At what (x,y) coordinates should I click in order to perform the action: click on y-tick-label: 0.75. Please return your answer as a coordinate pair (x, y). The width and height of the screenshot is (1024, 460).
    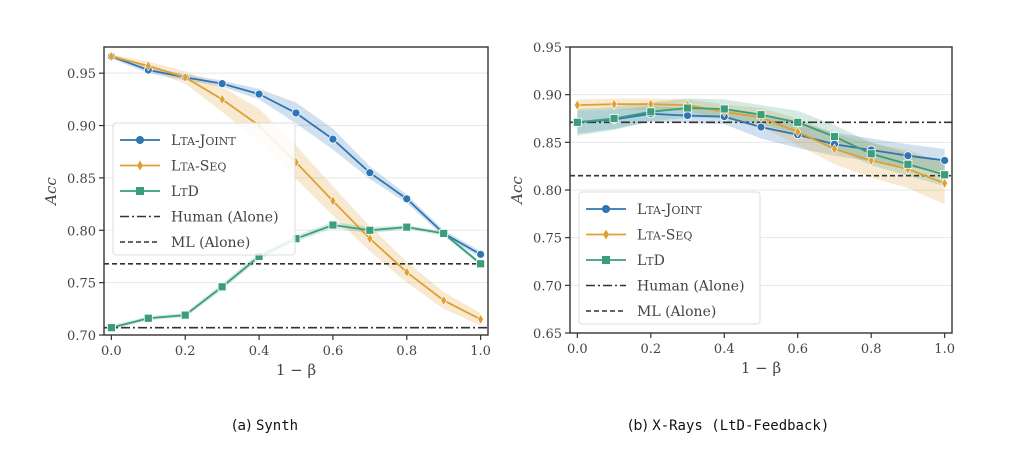
    Looking at the image, I should click on (81, 284).